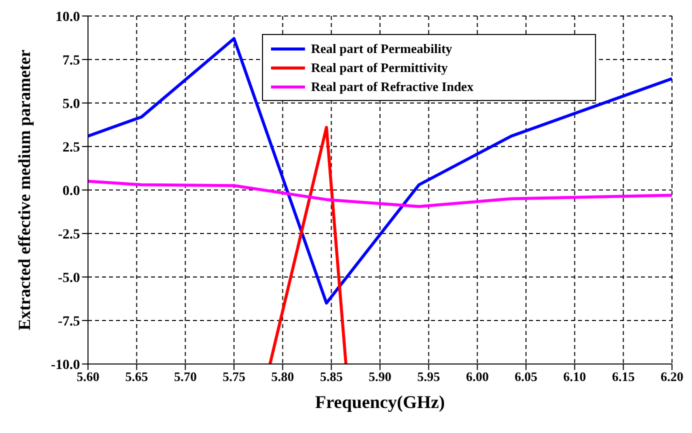 The image size is (692, 433). Describe the element at coordinates (185, 376) in the screenshot. I see `x-tick-label: 5.70` at that location.